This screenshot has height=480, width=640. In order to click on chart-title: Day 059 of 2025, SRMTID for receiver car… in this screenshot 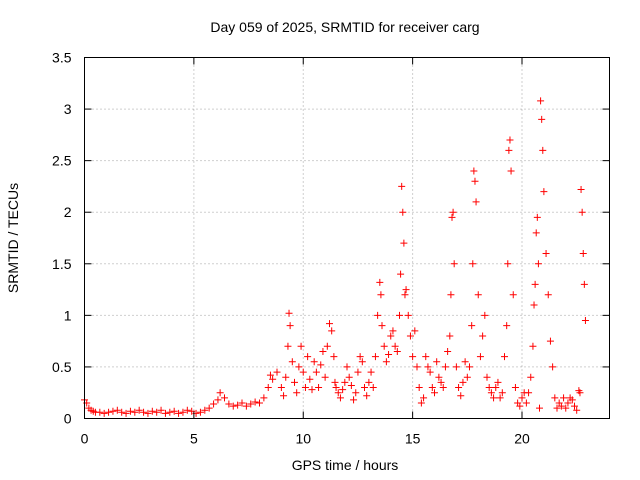, I will do `click(344, 27)`.